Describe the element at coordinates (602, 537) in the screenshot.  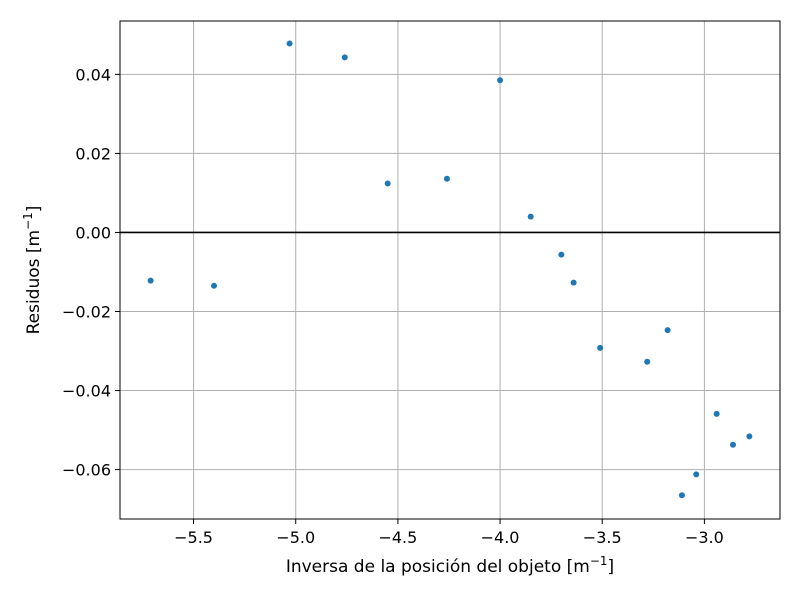
I see `x-tick-label: −3.5` at that location.